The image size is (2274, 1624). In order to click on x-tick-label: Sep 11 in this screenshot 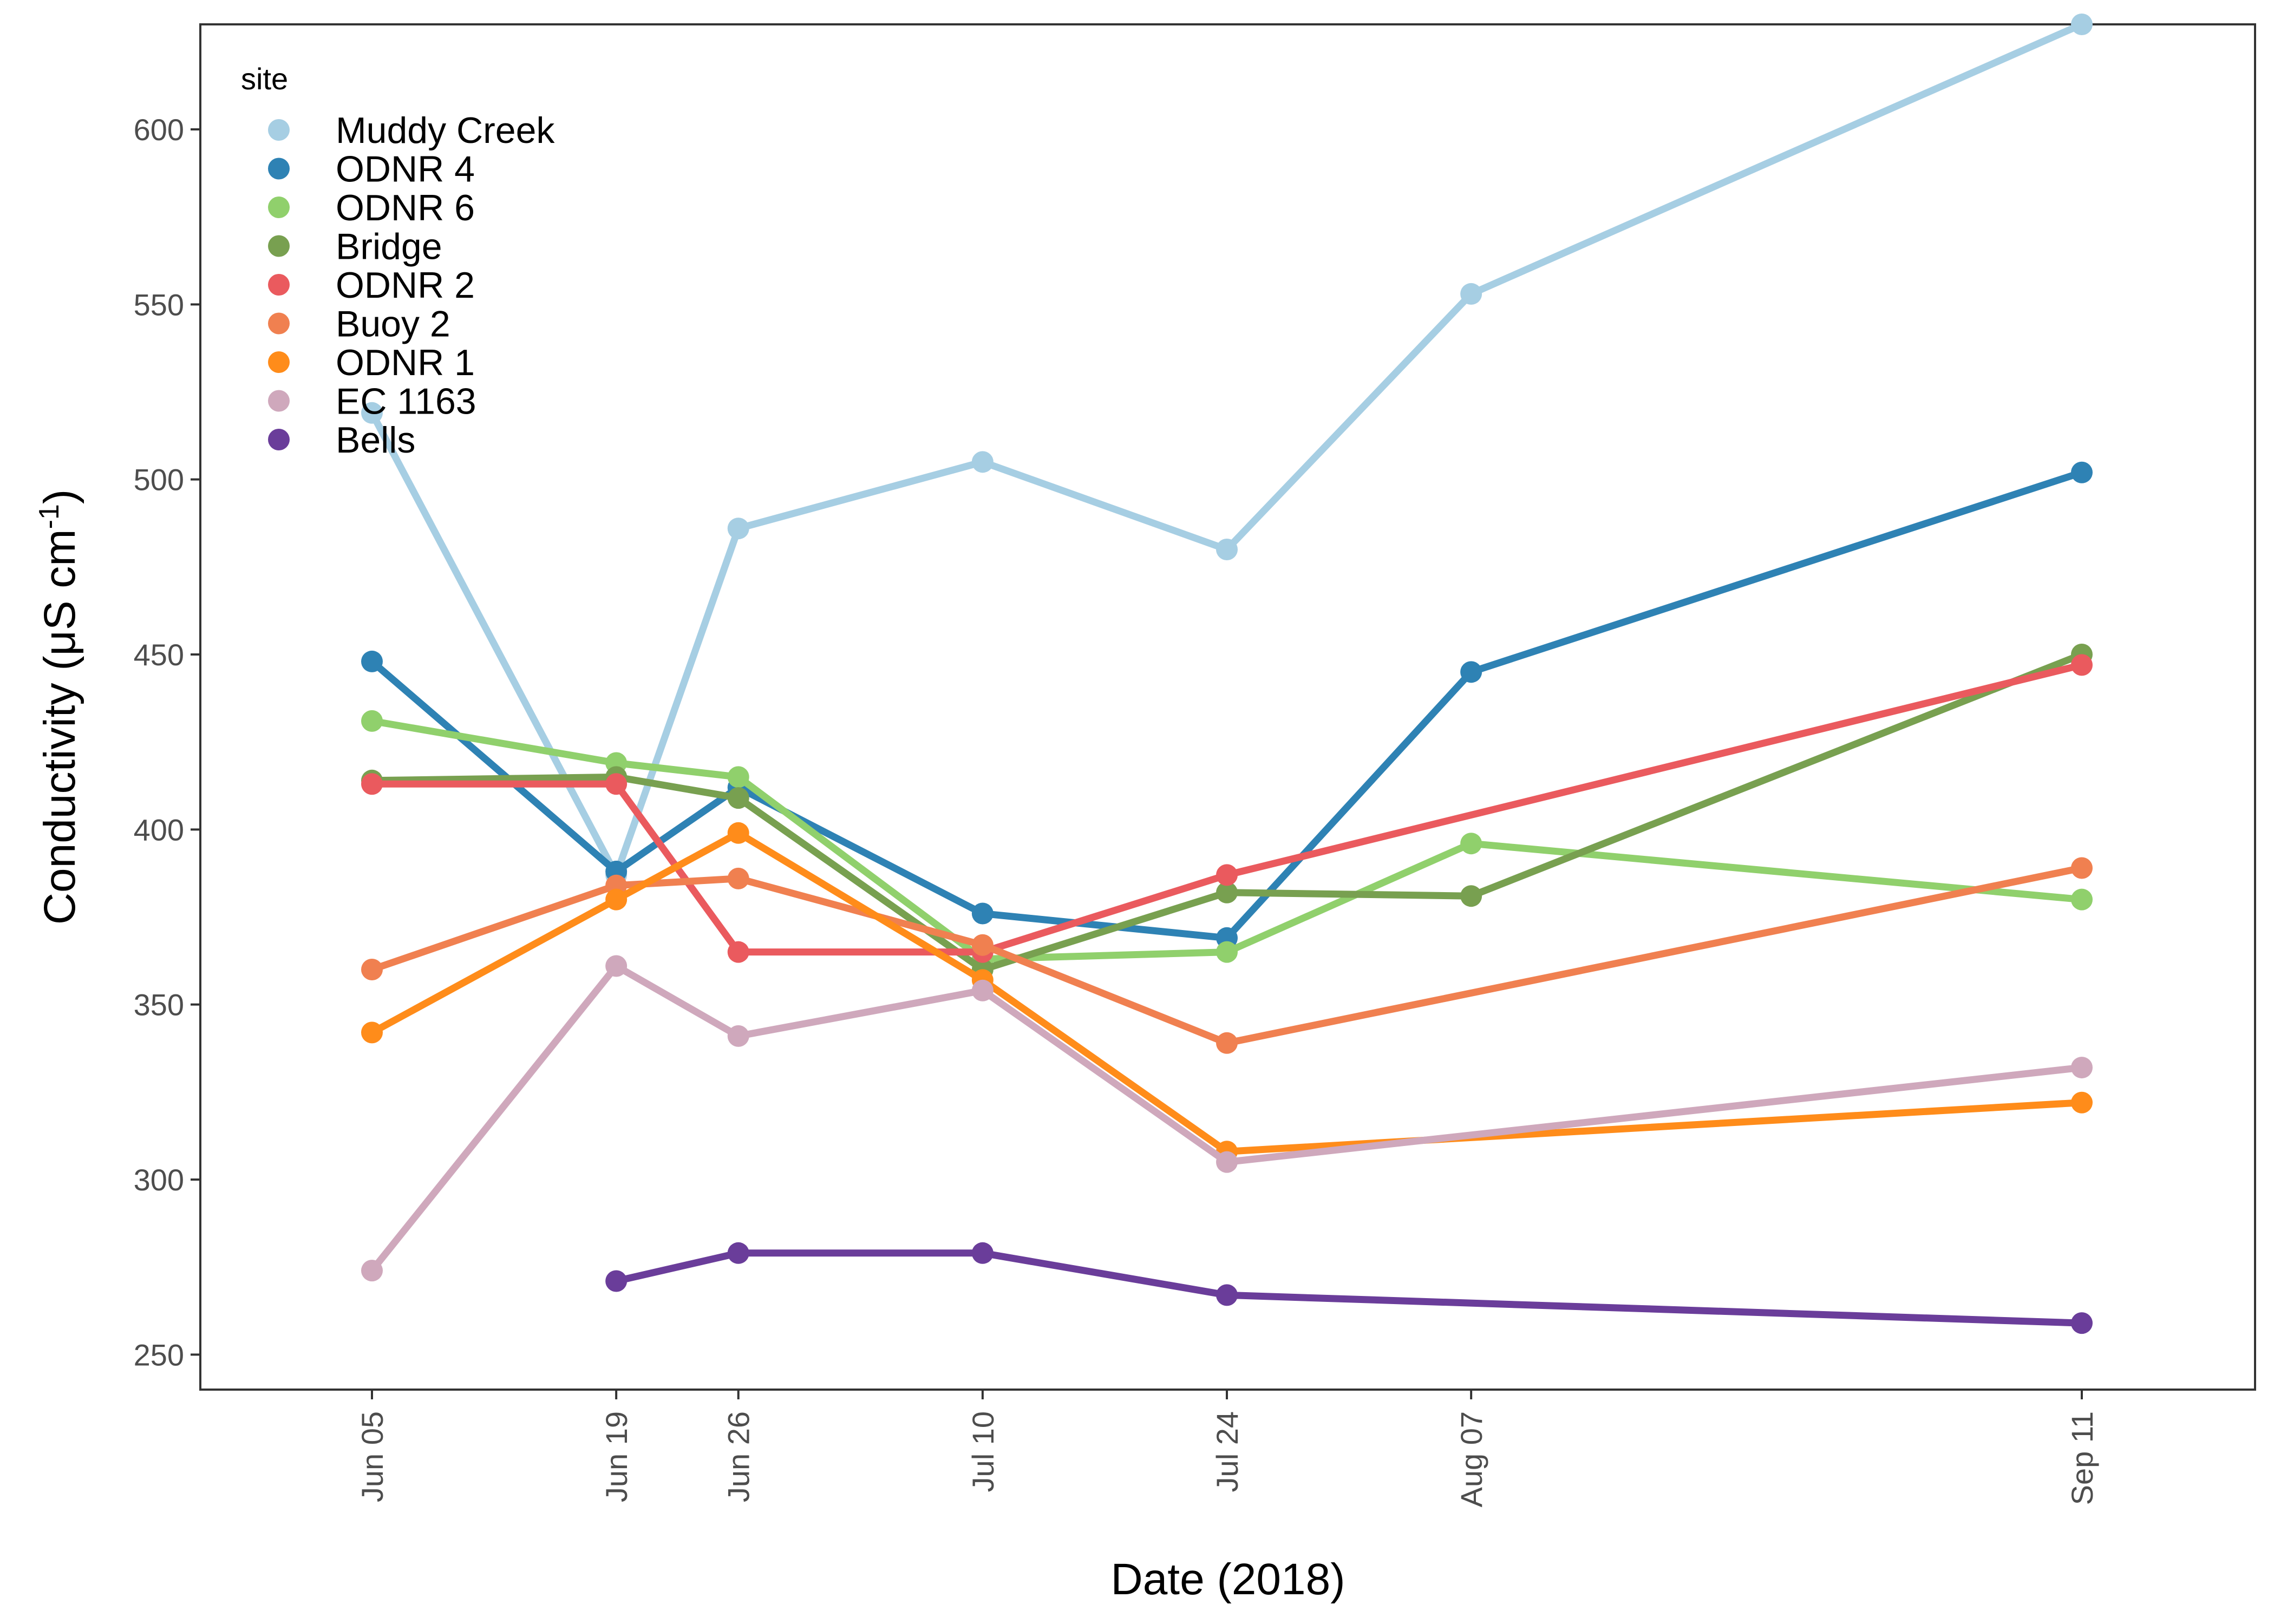, I will do `click(2082, 1458)`.